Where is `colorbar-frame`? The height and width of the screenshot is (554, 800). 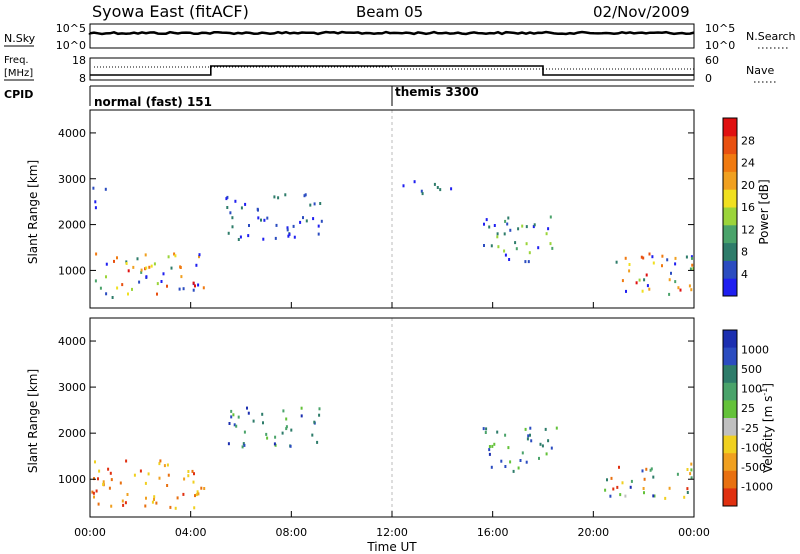
colorbar-frame is located at coordinates (730, 418).